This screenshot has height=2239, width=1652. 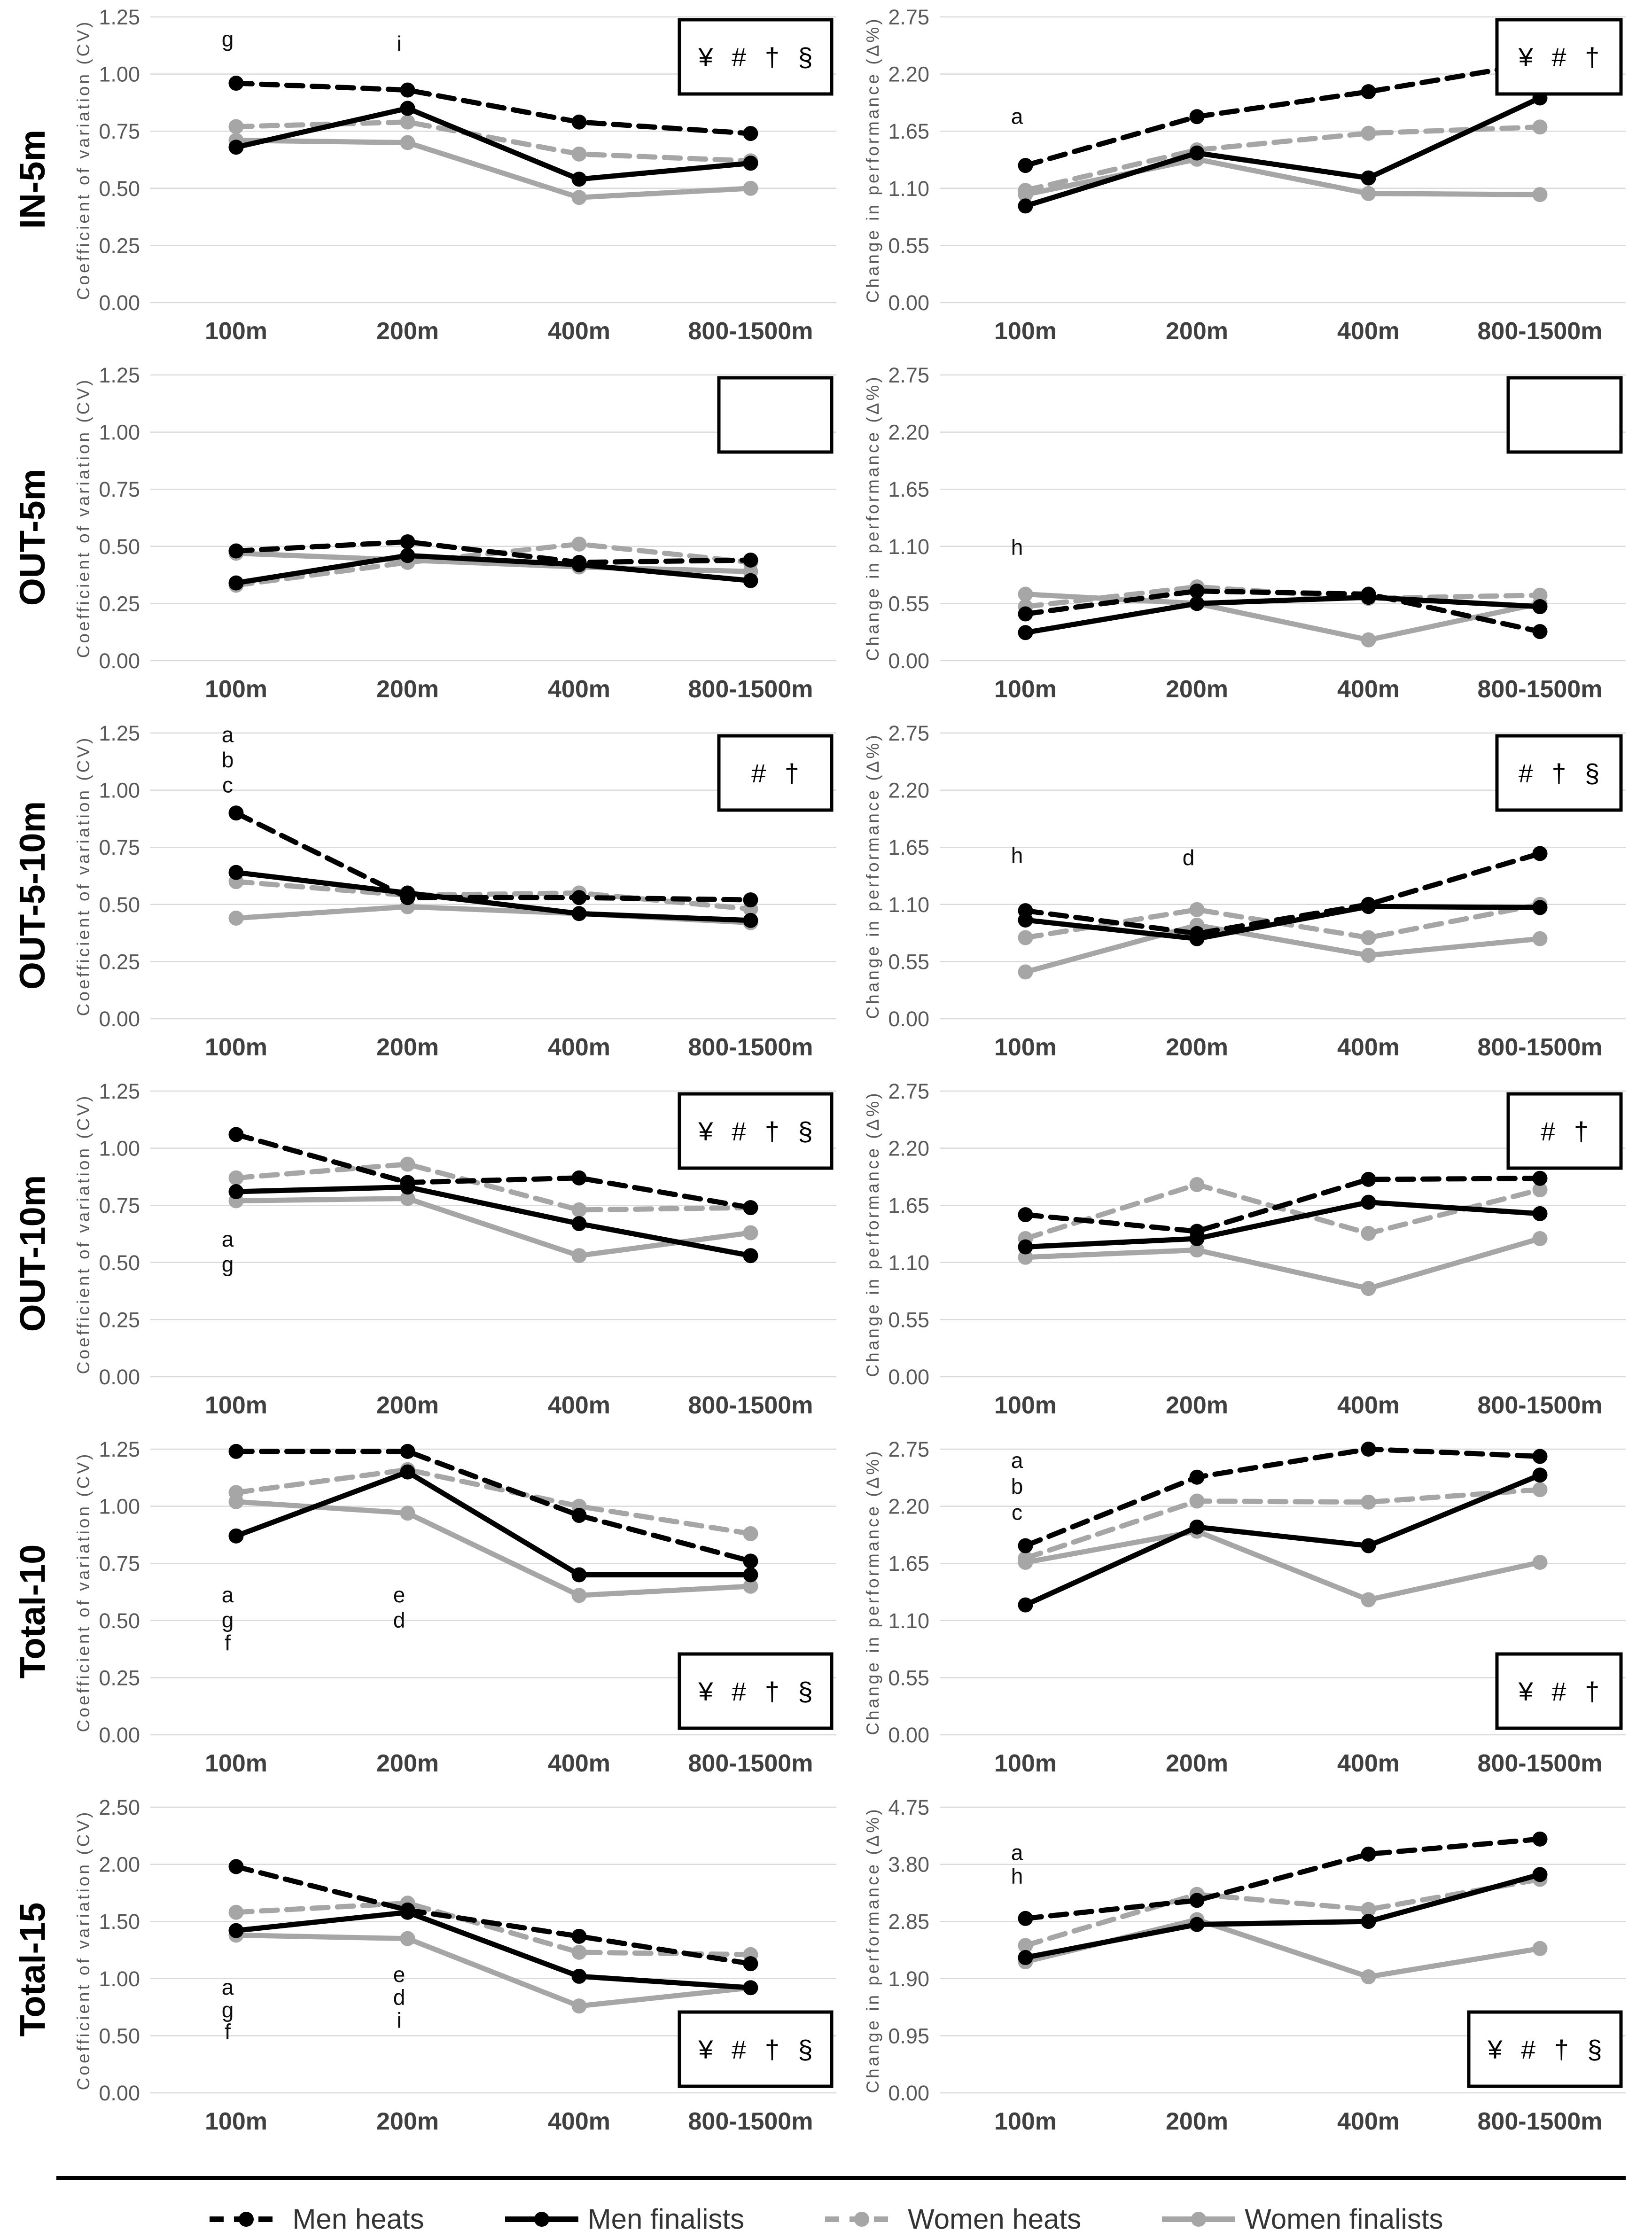 I want to click on row-label-in-5m: IN-5m, so click(x=33, y=179).